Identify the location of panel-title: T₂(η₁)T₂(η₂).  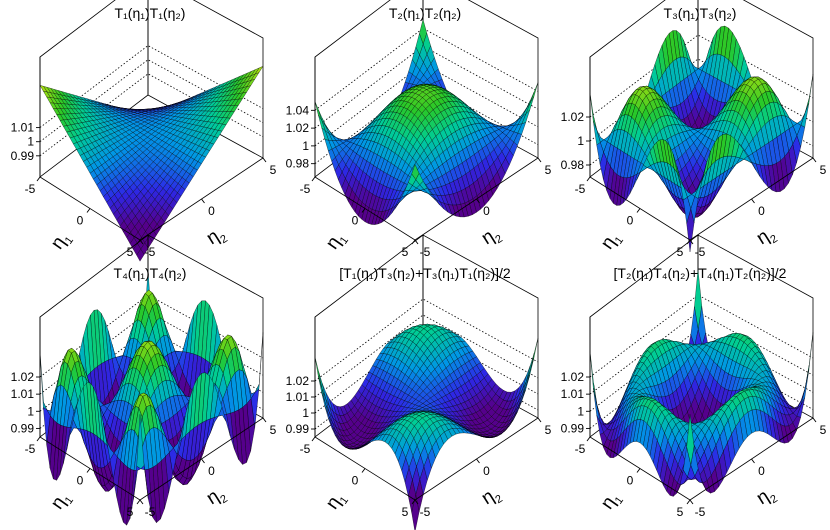
(425, 13).